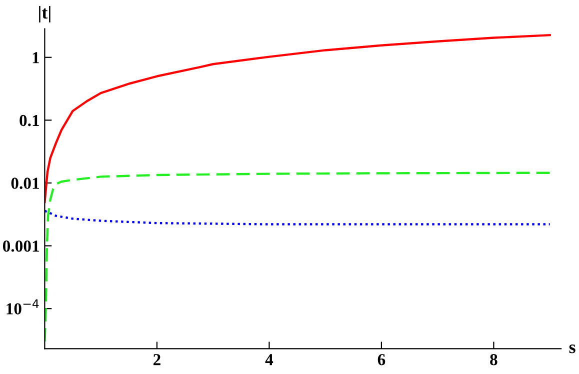 Image resolution: width=579 pixels, height=374 pixels. I want to click on x-tick-label: 4, so click(269, 360).